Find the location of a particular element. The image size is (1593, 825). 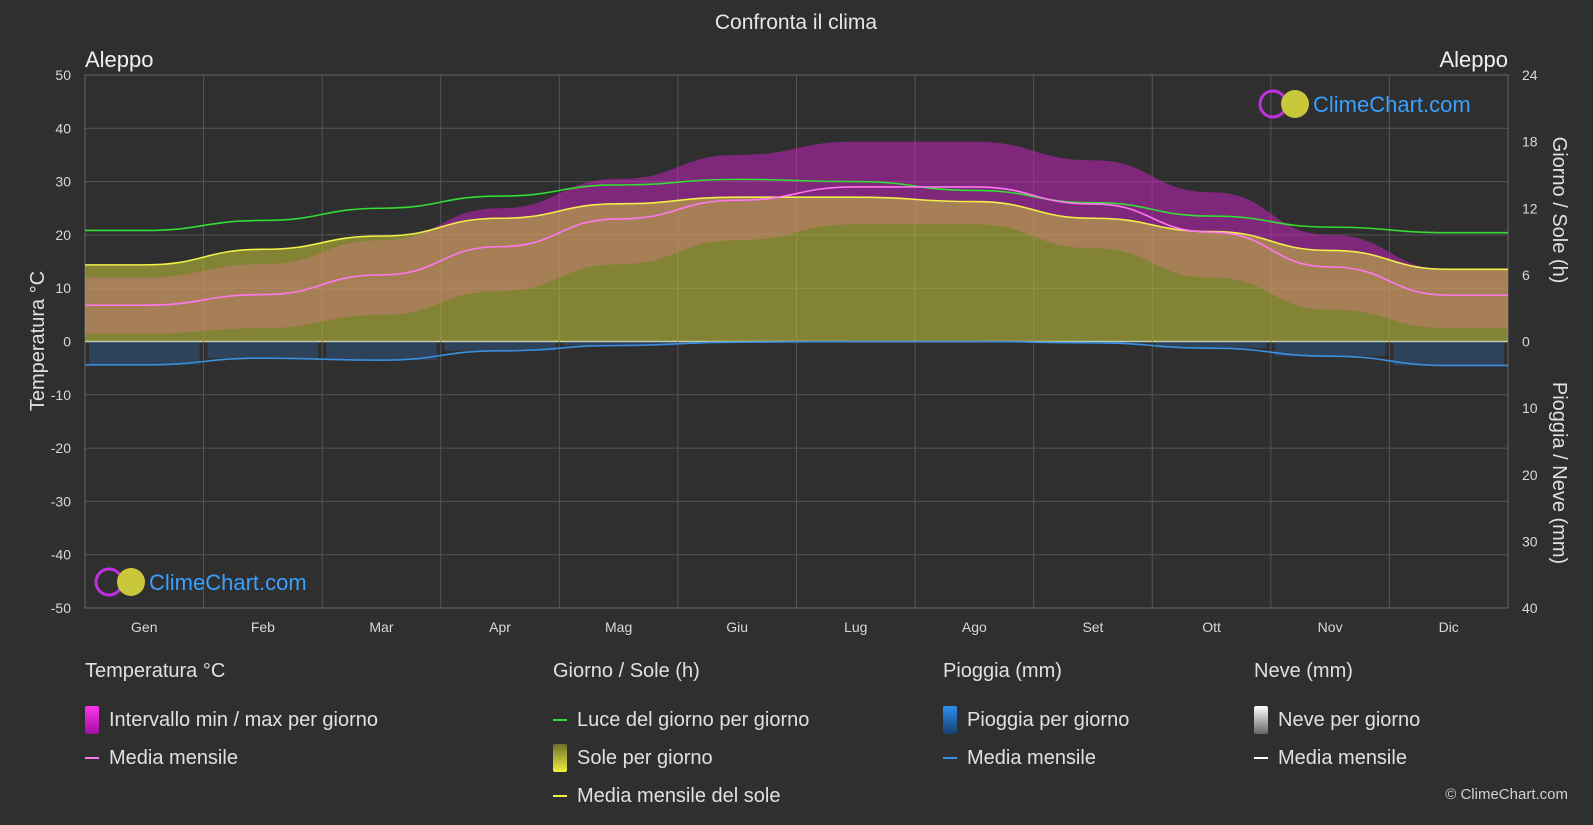

legend-item: Pioggia per giorno is located at coordinates (1036, 720).